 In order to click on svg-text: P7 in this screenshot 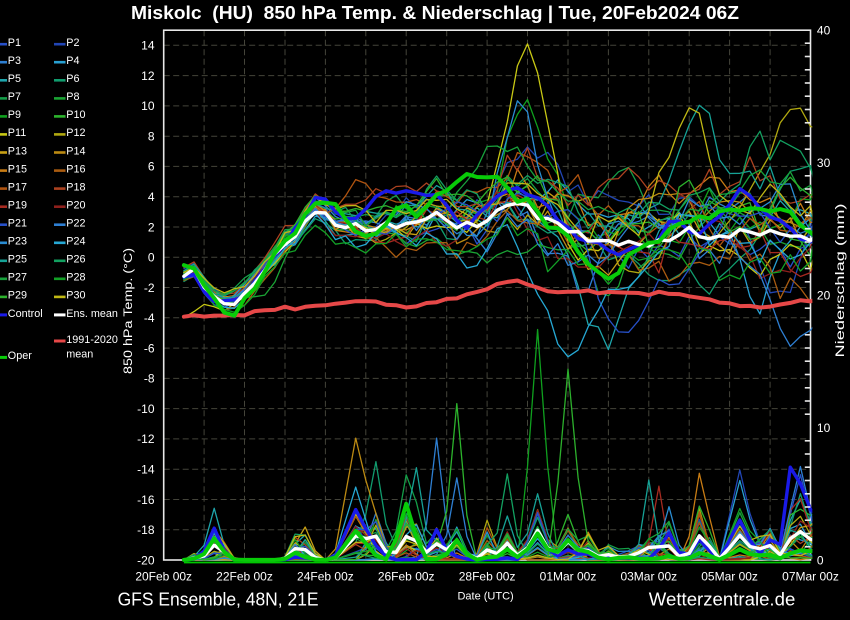, I will do `click(14, 97)`.